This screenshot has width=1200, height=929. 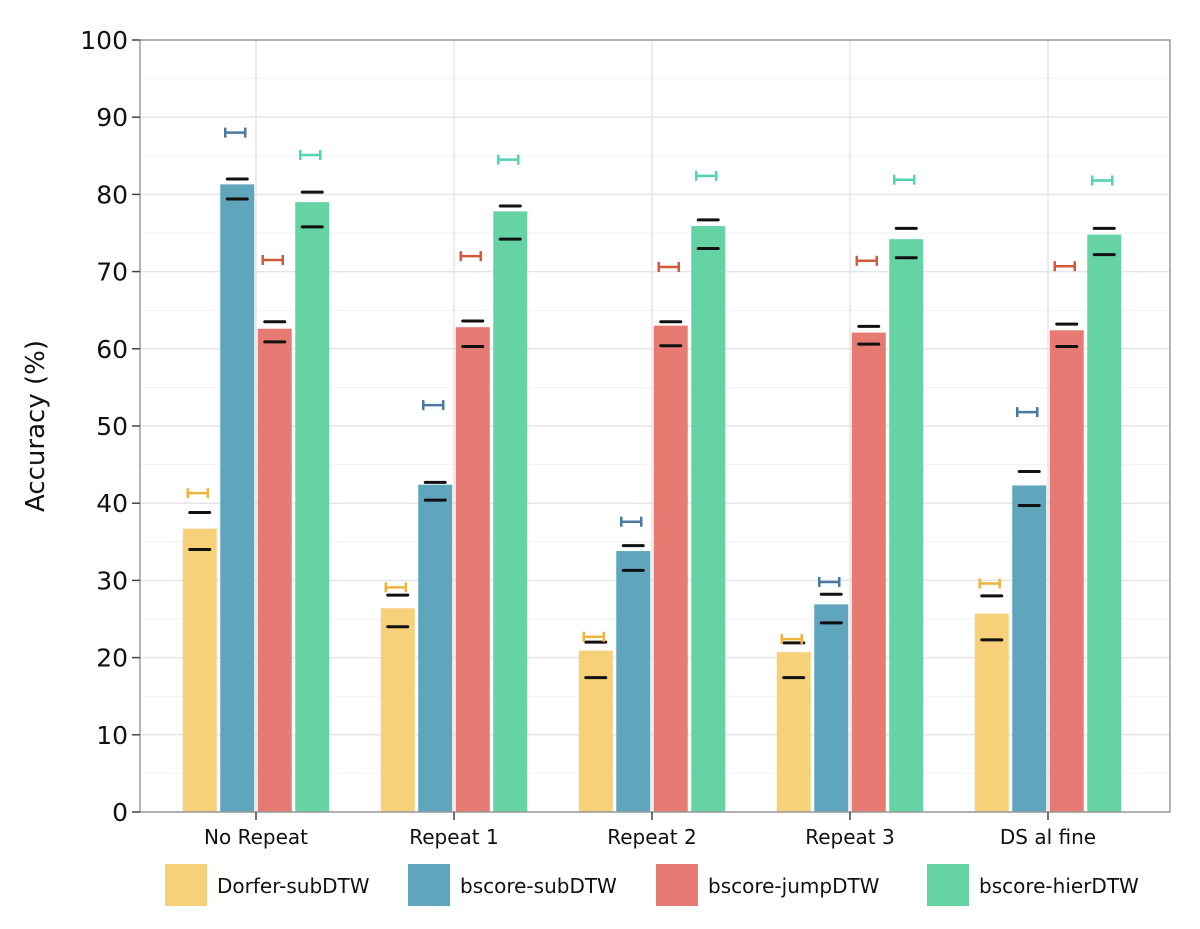 I want to click on y-tick-label: 100, so click(x=104, y=40).